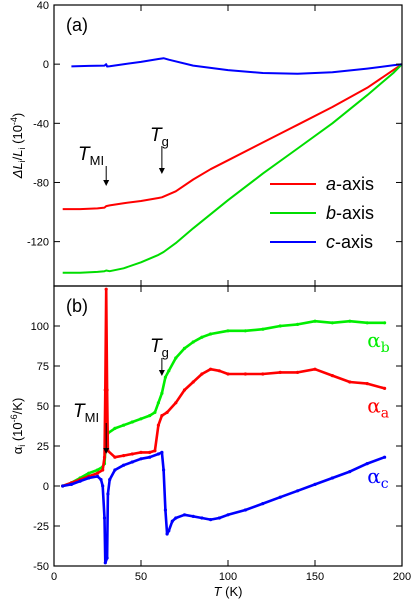  I want to click on y-tick-label: -50, so click(41, 567).